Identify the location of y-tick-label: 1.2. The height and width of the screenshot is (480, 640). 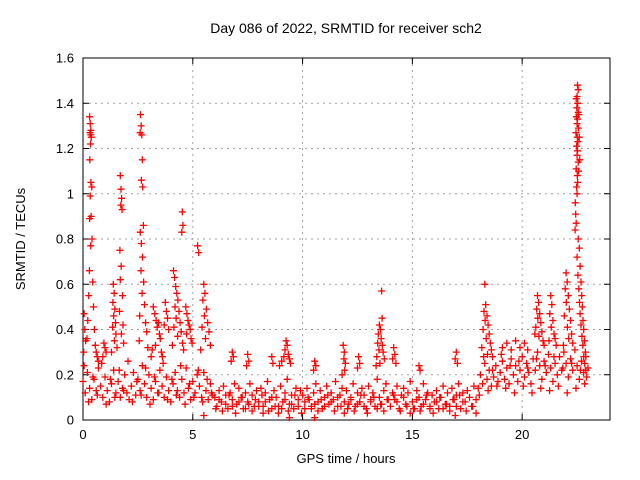
(65, 148).